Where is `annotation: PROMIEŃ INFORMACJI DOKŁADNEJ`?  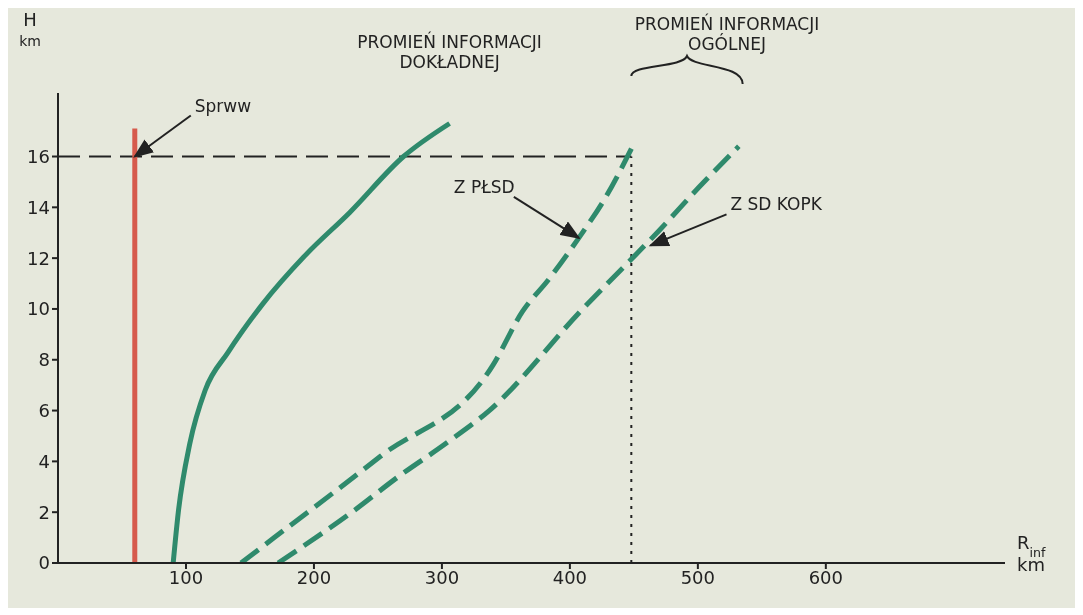 annotation: PROMIEŃ INFORMACJI DOKŁADNEJ is located at coordinates (449, 52).